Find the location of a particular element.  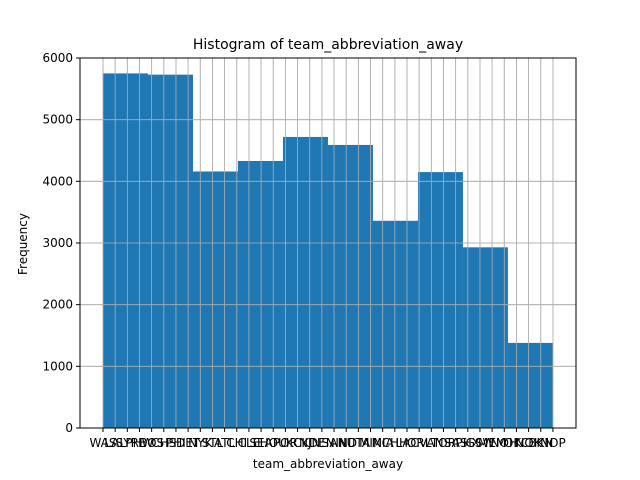

x-tick-label: PHW is located at coordinates (139, 443).